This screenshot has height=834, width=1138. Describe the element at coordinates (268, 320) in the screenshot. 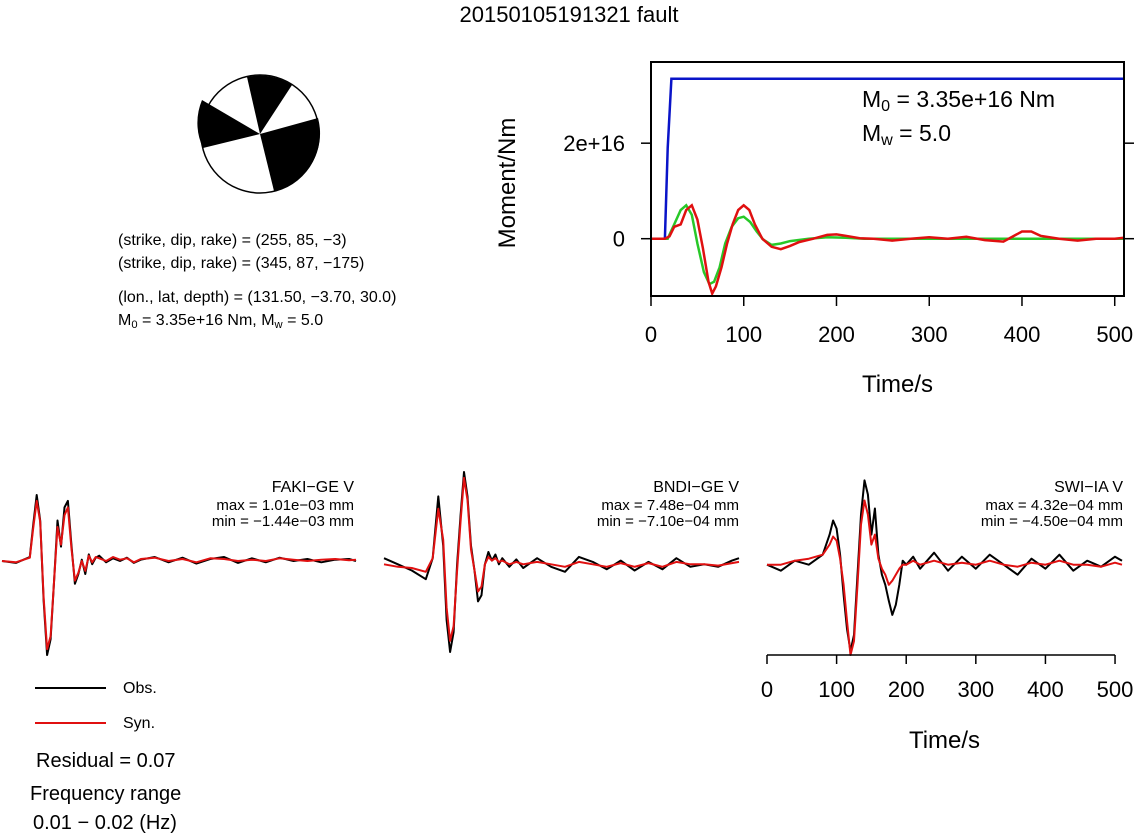

I see `mw-symbol: M` at that location.